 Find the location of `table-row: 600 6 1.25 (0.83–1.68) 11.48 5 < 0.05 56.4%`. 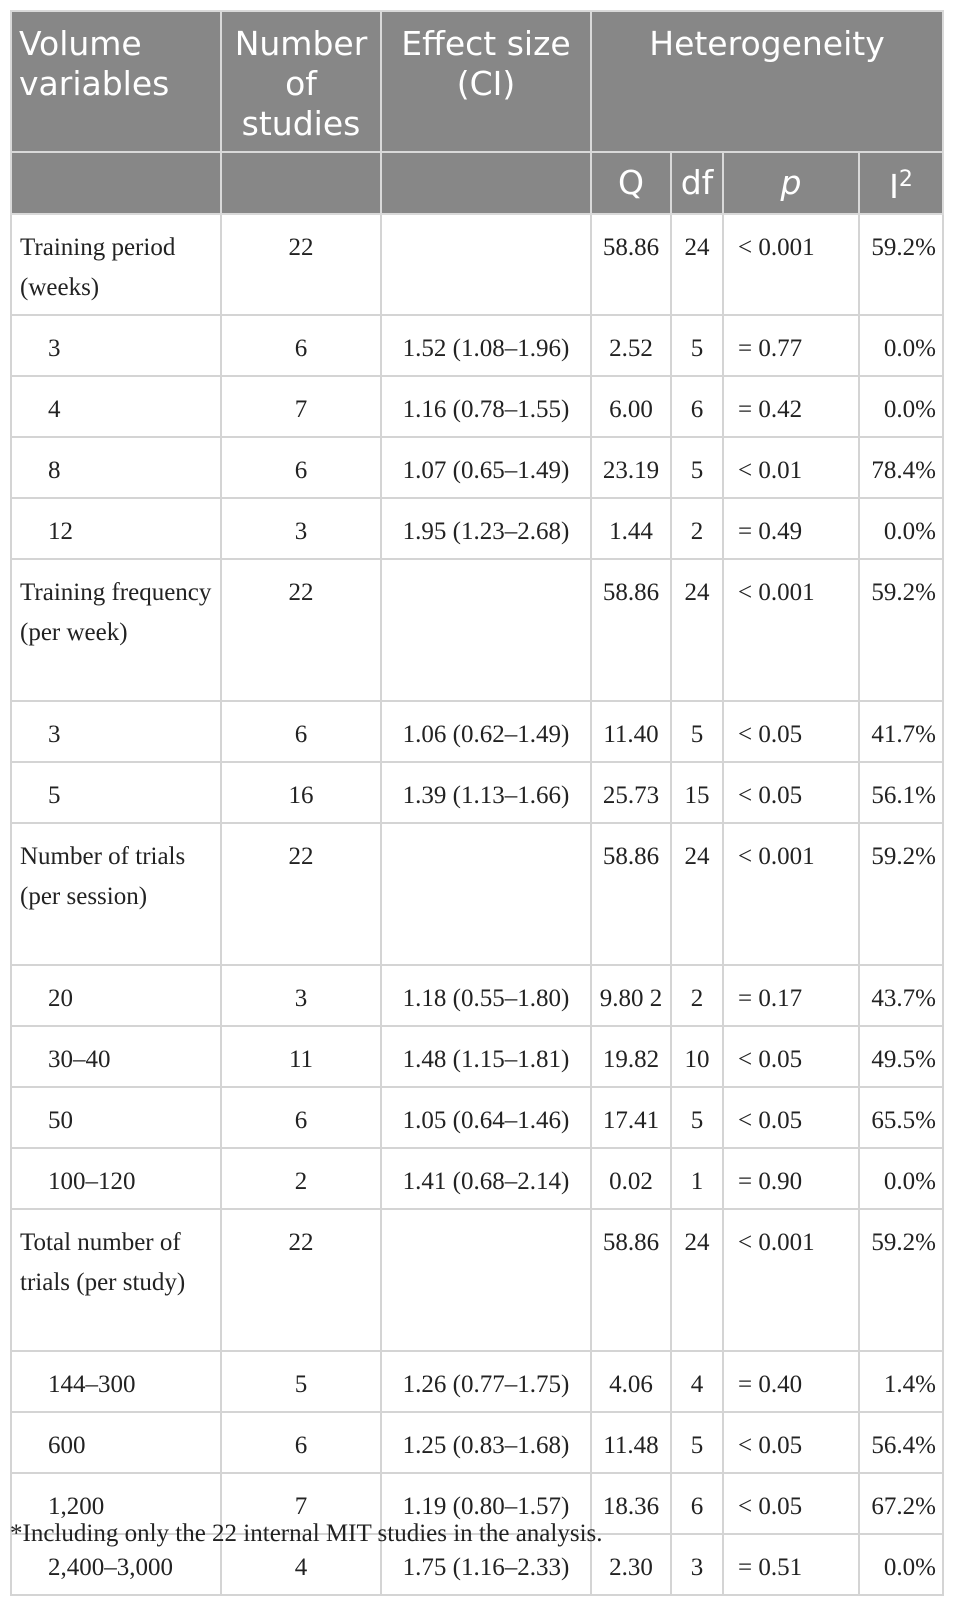

table-row: 600 6 1.25 (0.83–1.68) 11.48 5 < 0.05 56.4% is located at coordinates (477, 1442).